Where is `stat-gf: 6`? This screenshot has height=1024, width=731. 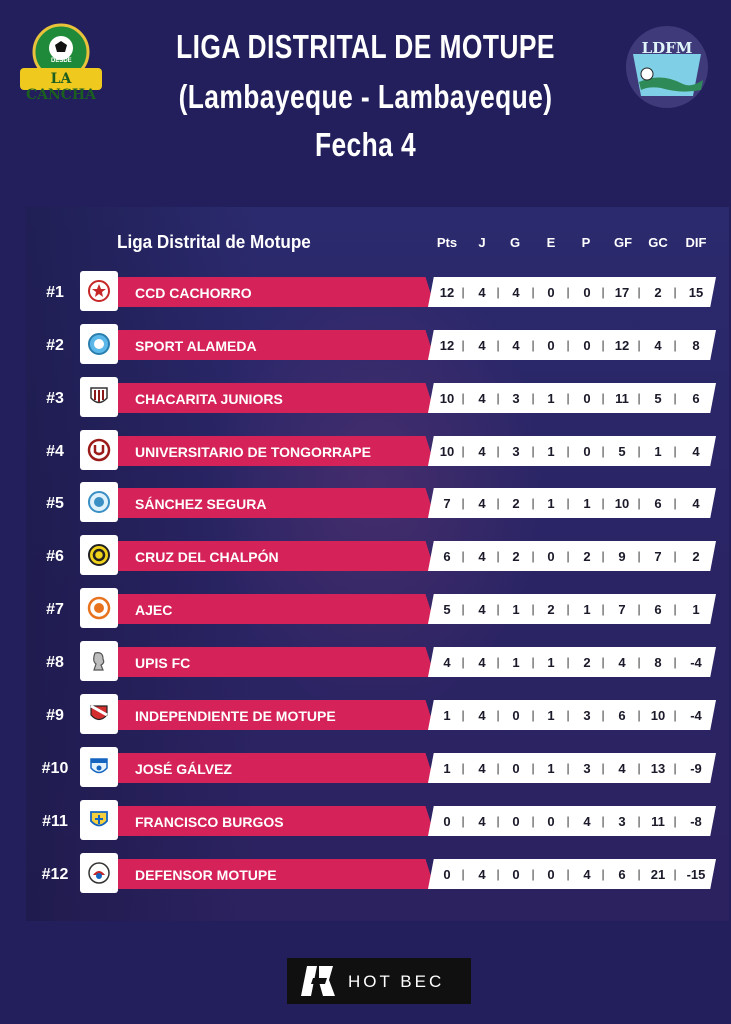 stat-gf: 6 is located at coordinates (622, 715).